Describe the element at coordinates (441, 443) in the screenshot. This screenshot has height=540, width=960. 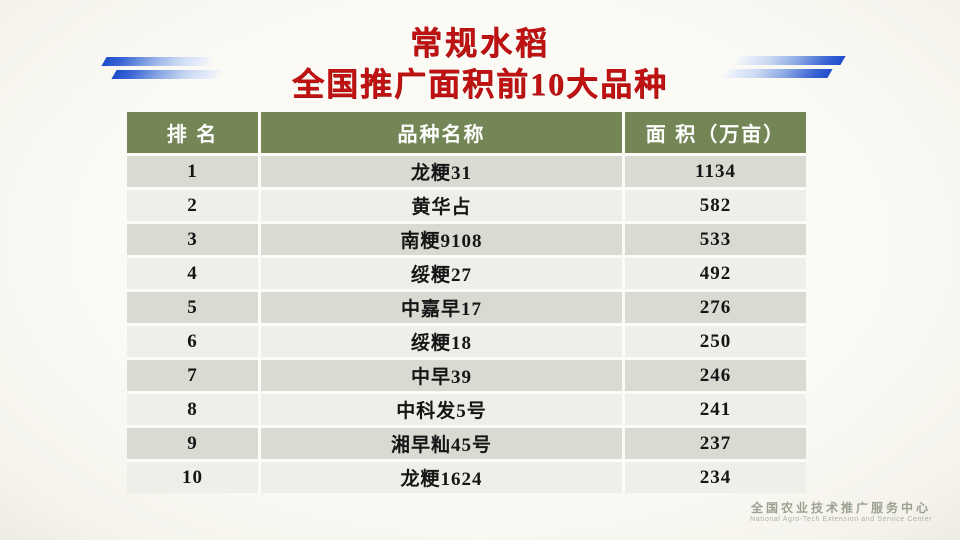
I see `variety-cell: 湘早籼45号` at that location.